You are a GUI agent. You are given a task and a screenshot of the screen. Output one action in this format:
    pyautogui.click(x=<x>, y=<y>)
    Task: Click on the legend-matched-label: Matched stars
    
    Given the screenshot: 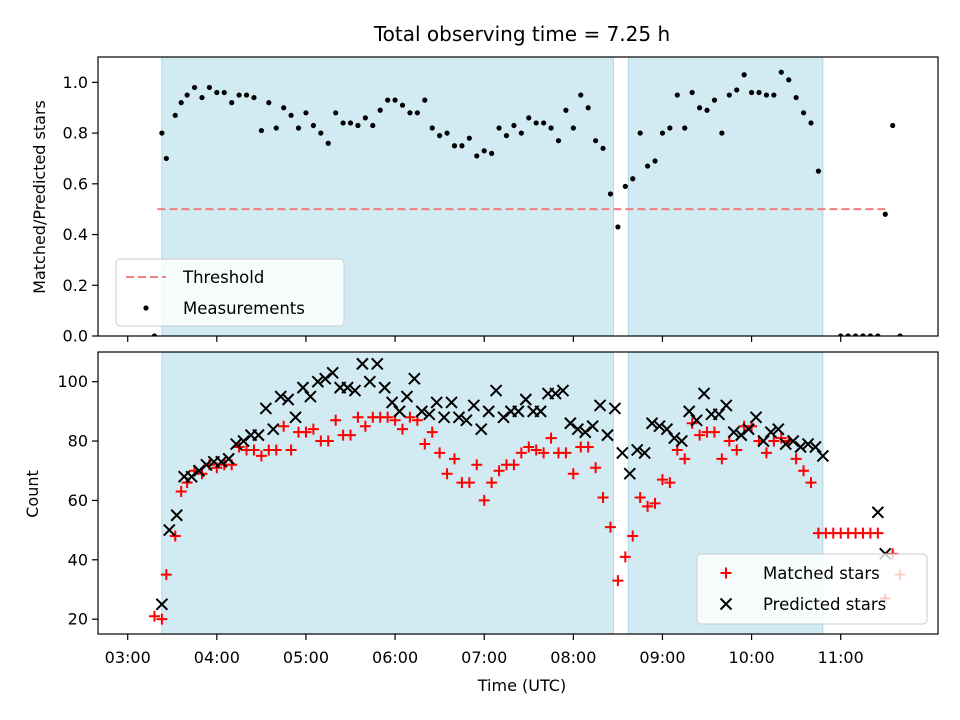 What is the action you would take?
    pyautogui.click(x=821, y=573)
    